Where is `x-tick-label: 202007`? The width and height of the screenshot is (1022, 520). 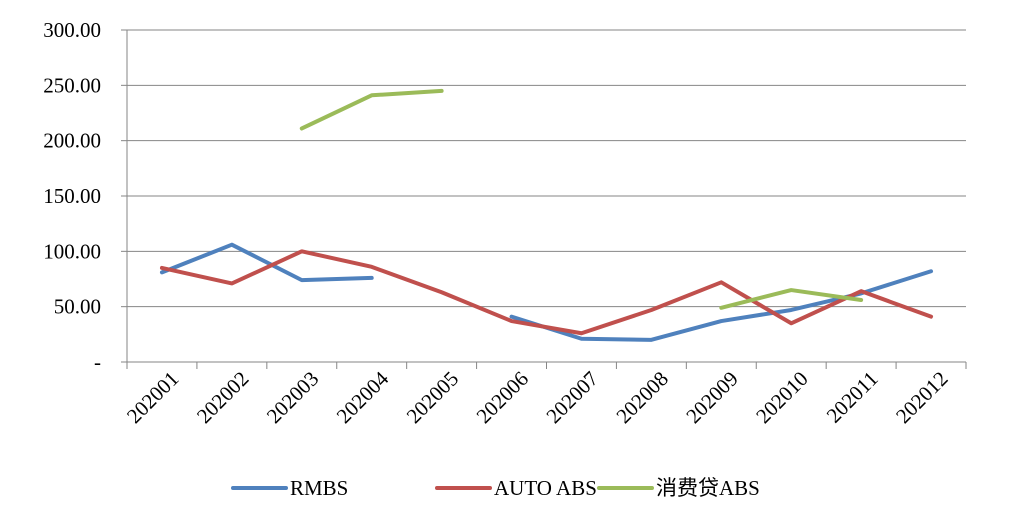 x-tick-label: 202007 is located at coordinates (572, 398).